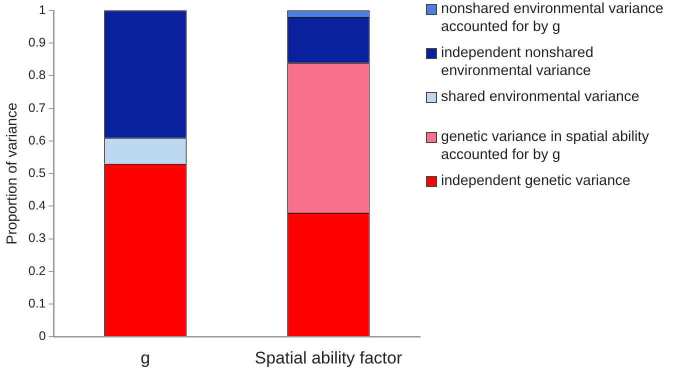  I want to click on y-tick-label: 0.3, so click(37, 238).